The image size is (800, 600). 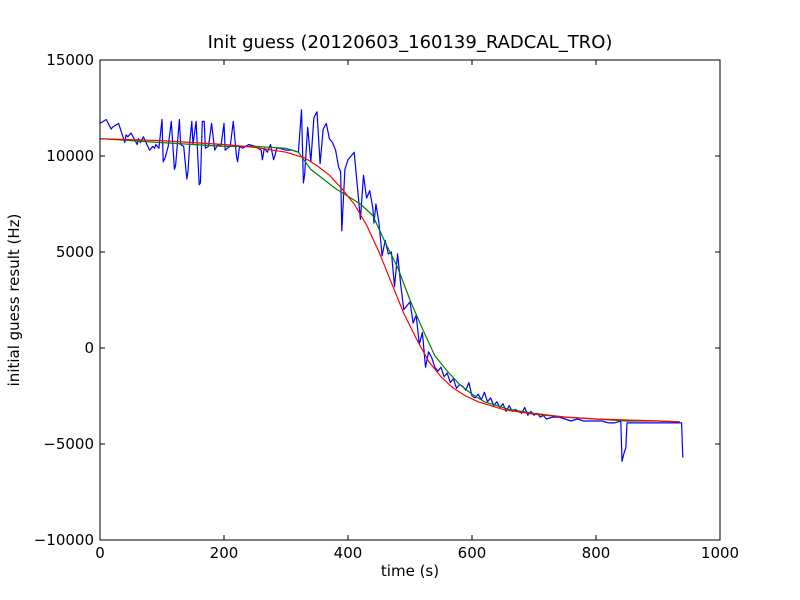 I want to click on x-tick-label: 400, so click(x=348, y=553).